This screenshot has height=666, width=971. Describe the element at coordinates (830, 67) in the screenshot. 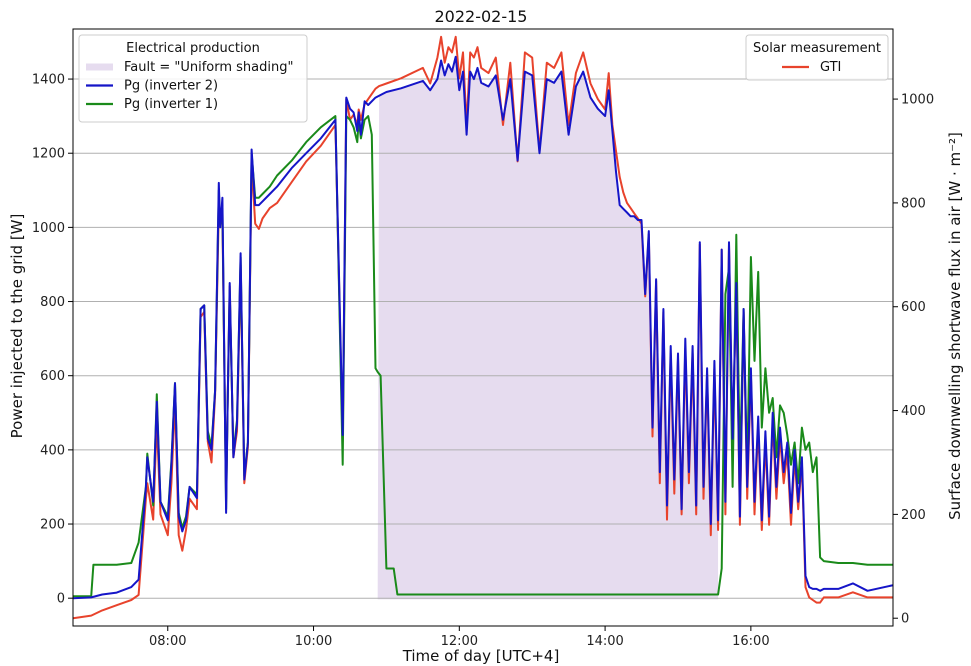

I see `legend-right-entry: GTI` at that location.